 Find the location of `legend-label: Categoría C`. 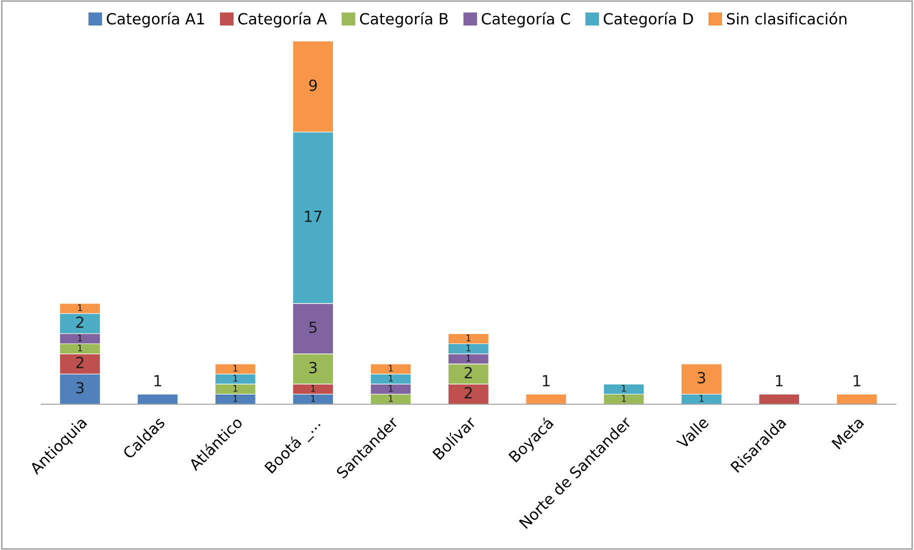

legend-label: Categoría C is located at coordinates (526, 20).